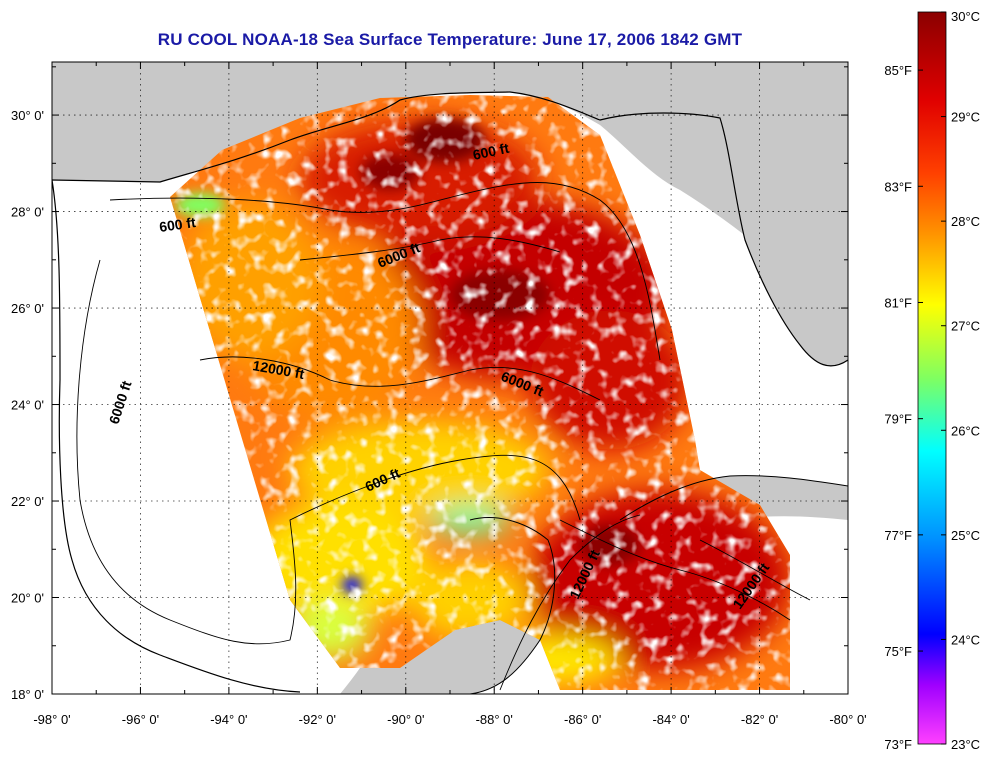 This screenshot has width=1008, height=761. What do you see at coordinates (494, 719) in the screenshot?
I see `lon-tick-label: -88° 0'` at bounding box center [494, 719].